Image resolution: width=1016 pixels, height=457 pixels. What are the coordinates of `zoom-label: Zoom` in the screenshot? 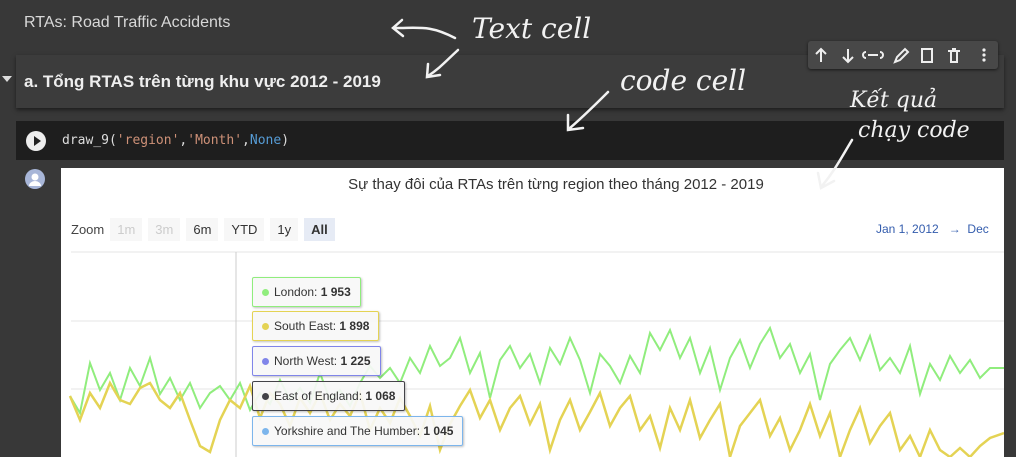 It's located at (88, 229).